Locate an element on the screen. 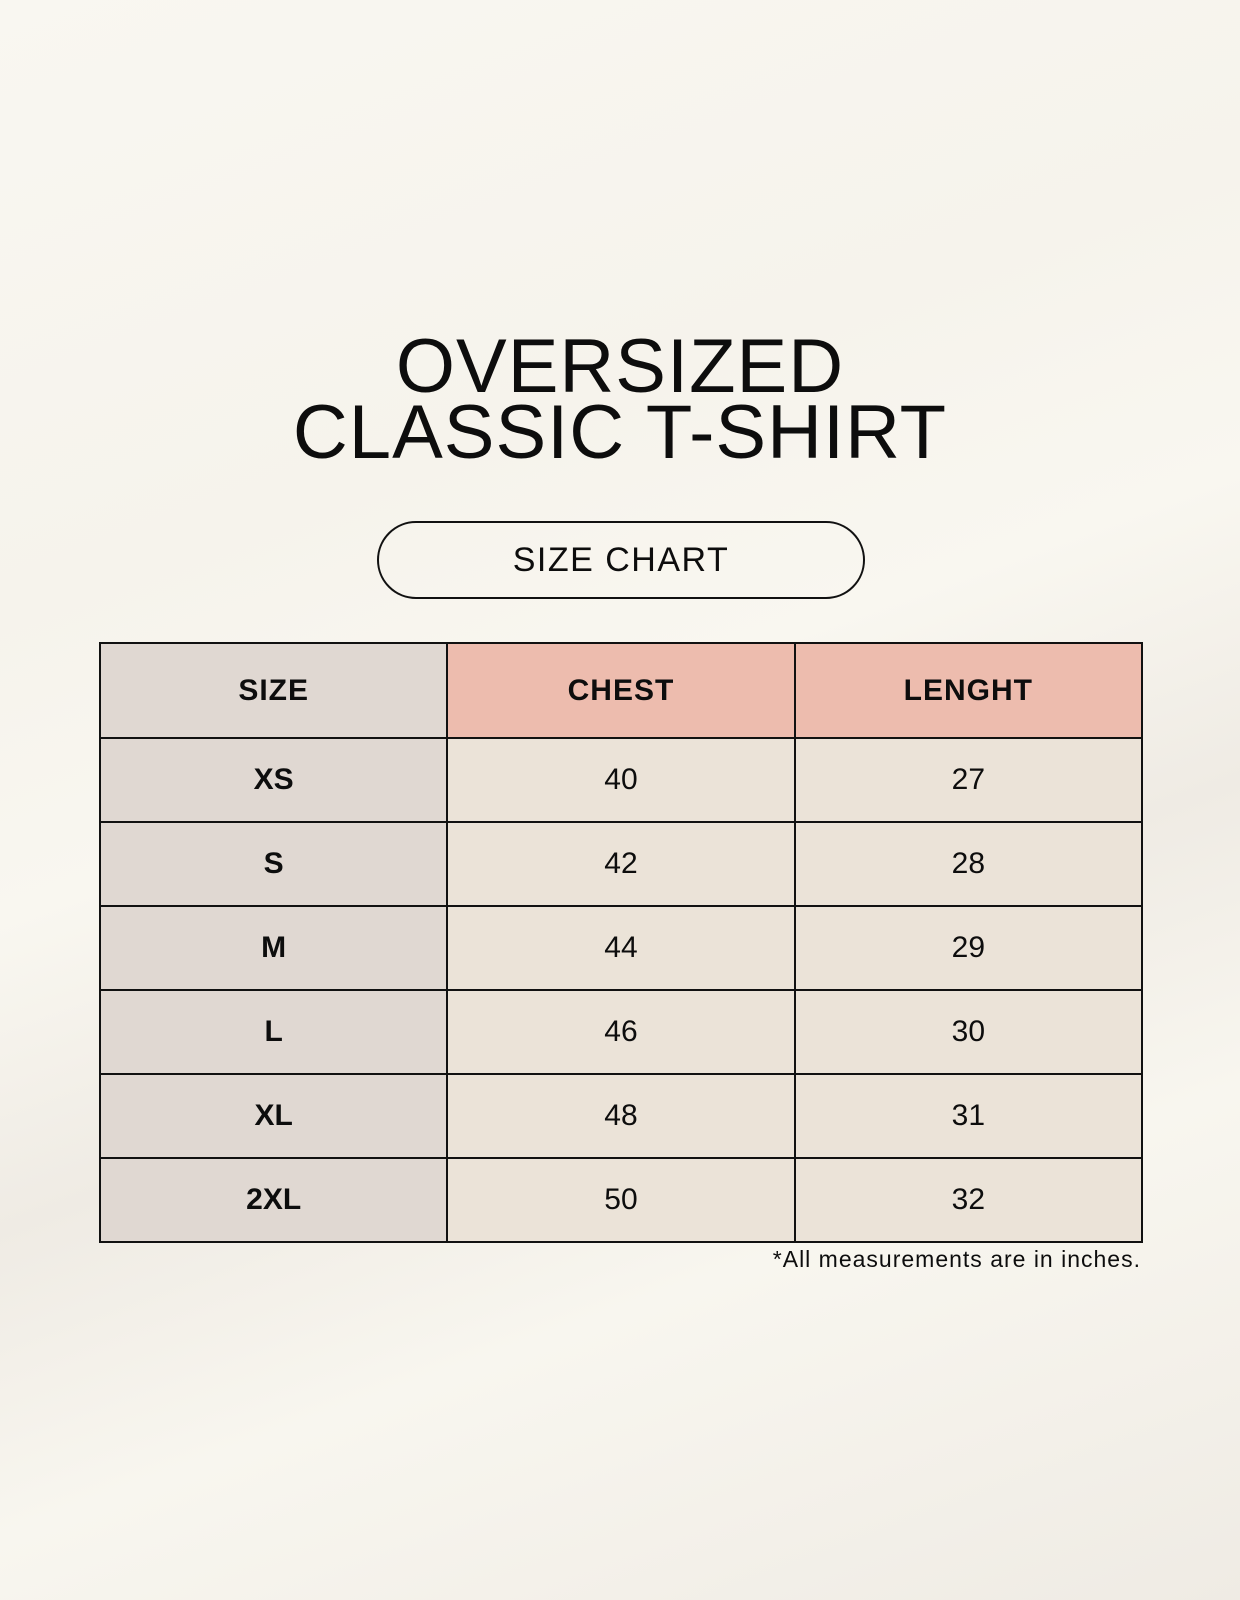 The width and height of the screenshot is (1240, 1600). cell-length: 28 is located at coordinates (968, 864).